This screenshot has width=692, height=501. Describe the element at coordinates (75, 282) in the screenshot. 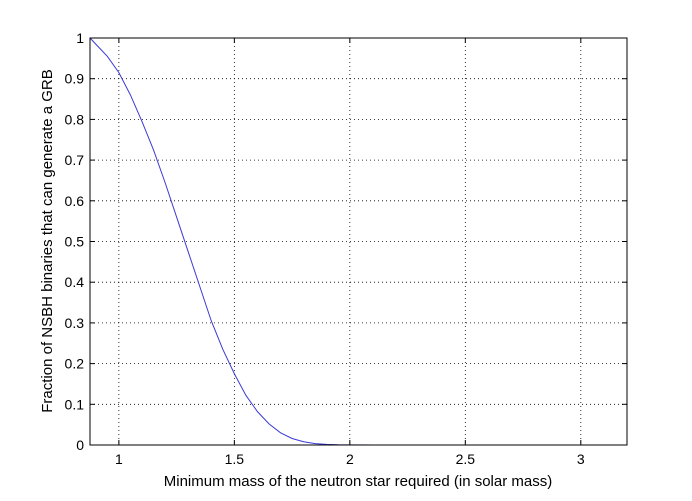

I see `y-tick-label: 0.4` at that location.